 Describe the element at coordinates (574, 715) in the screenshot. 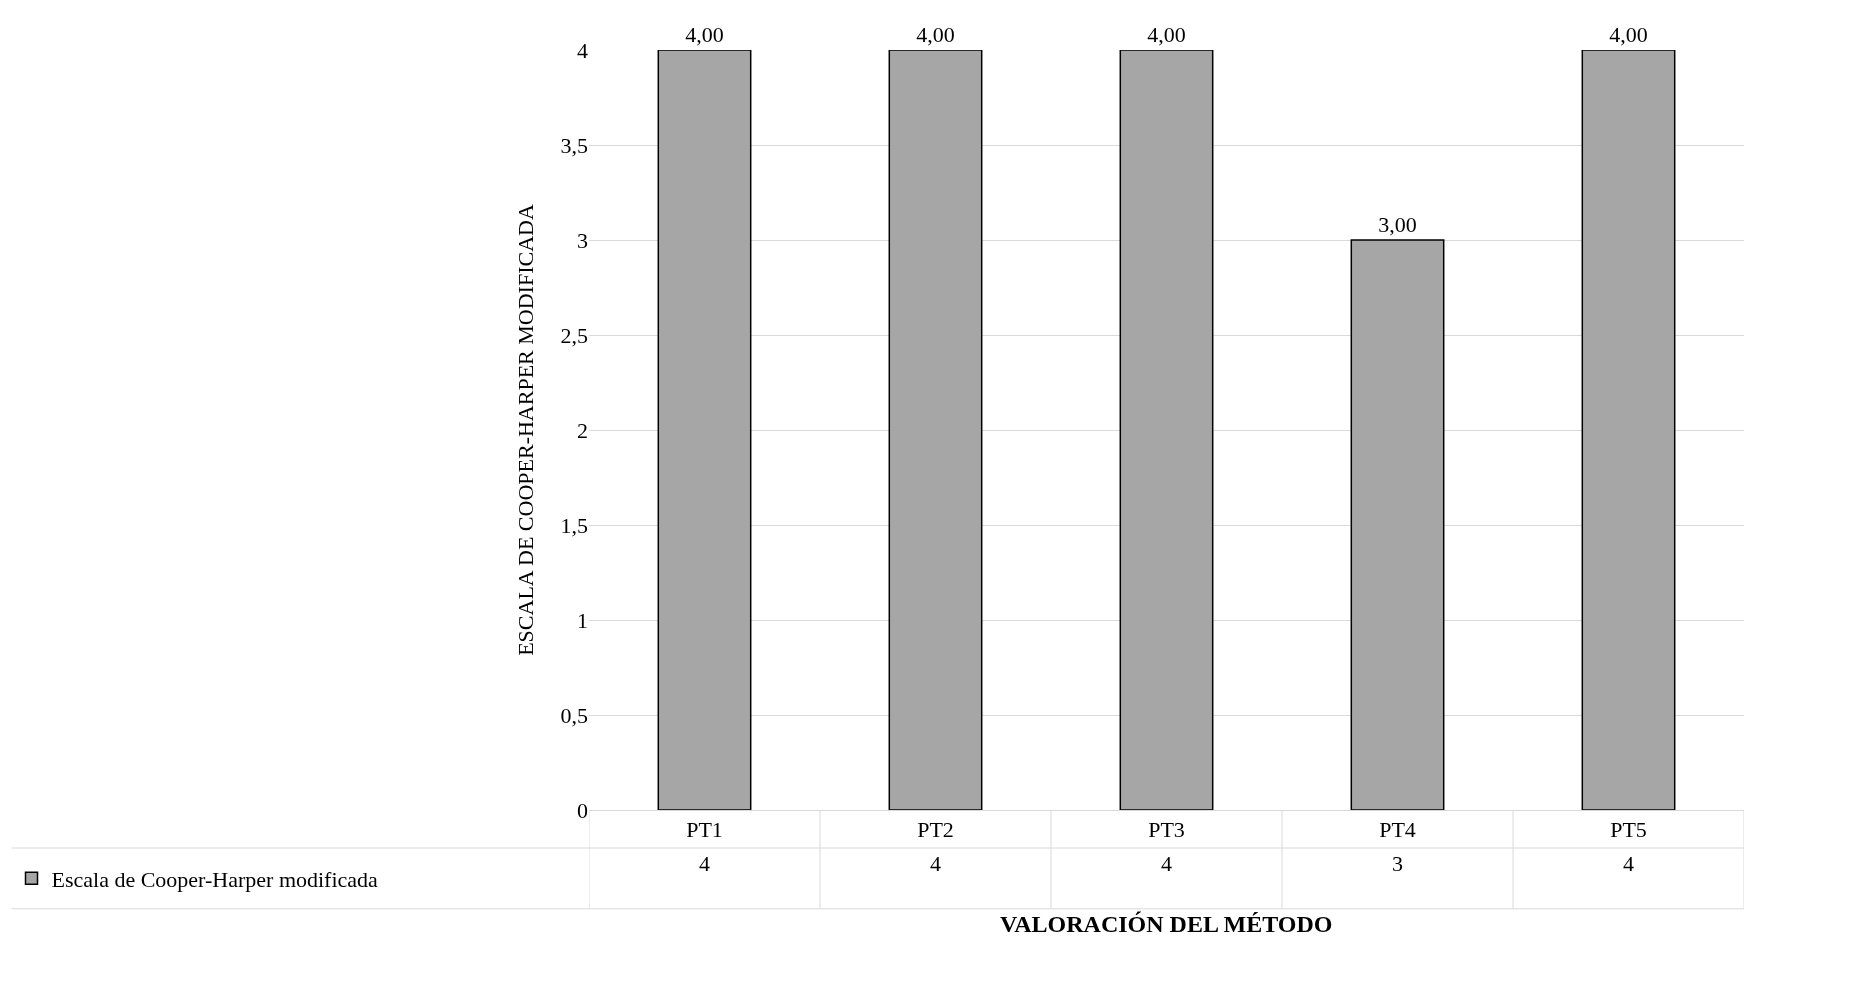

I see `y-tick-label: 0,5` at that location.